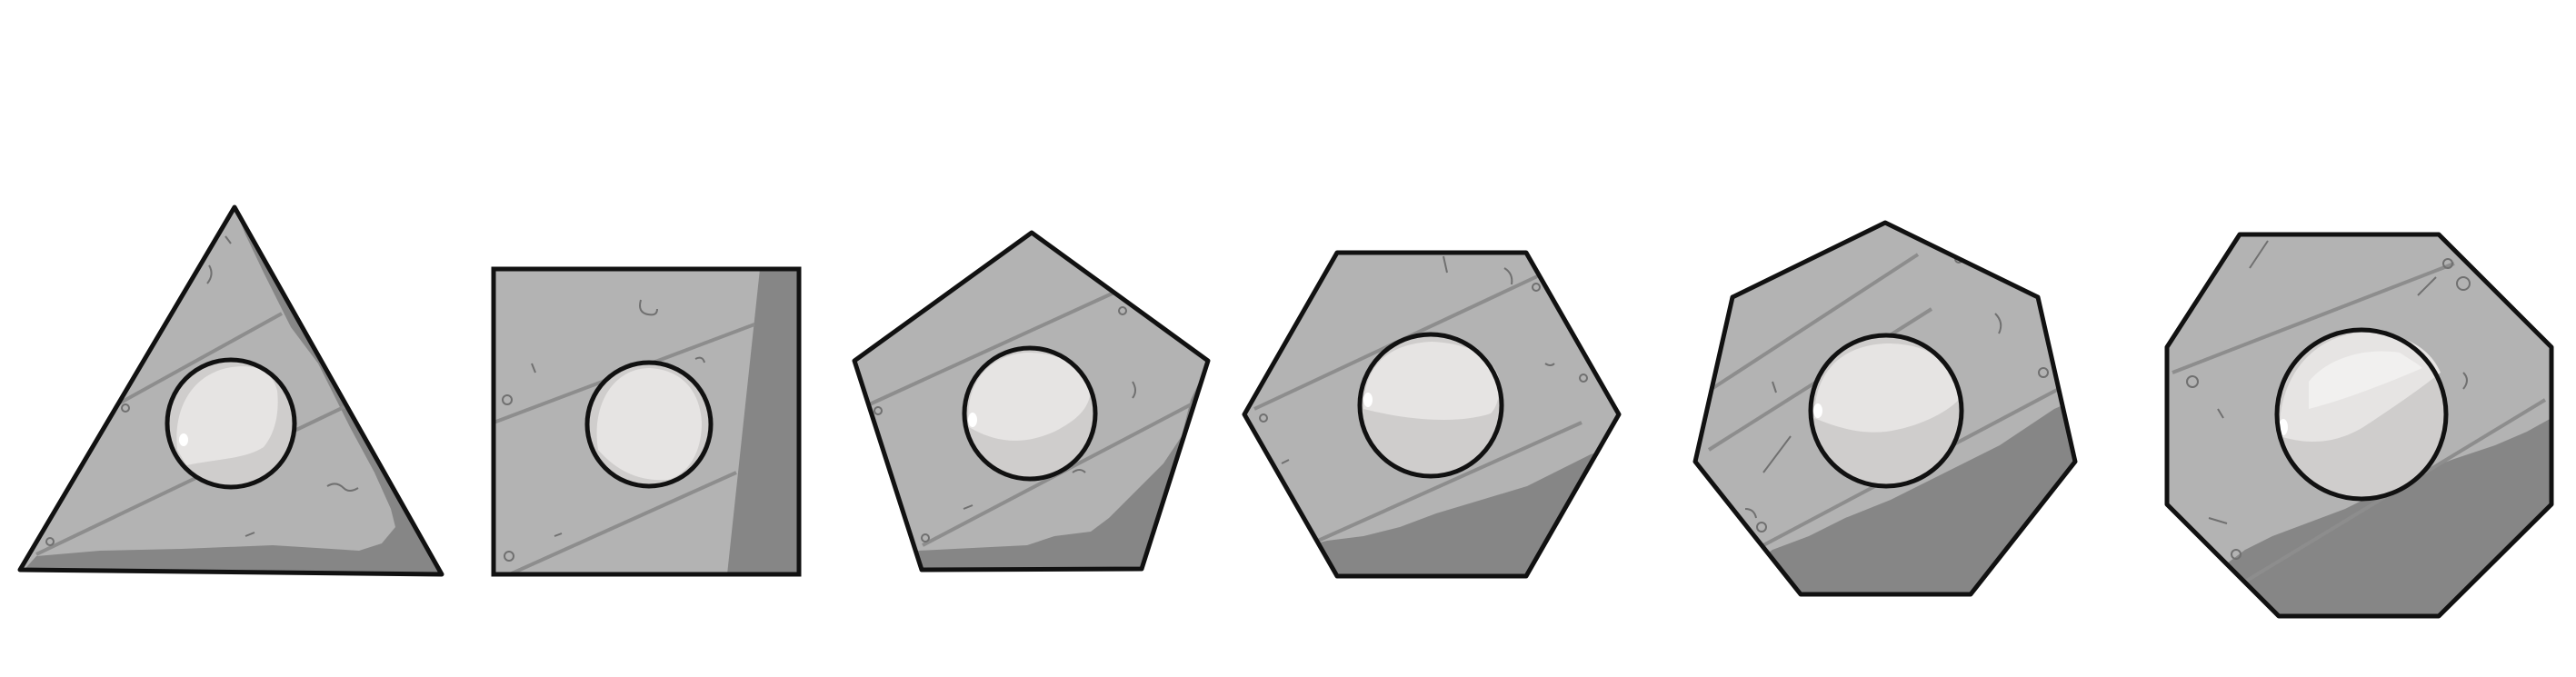  I want to click on square-tile, so click(646, 424).